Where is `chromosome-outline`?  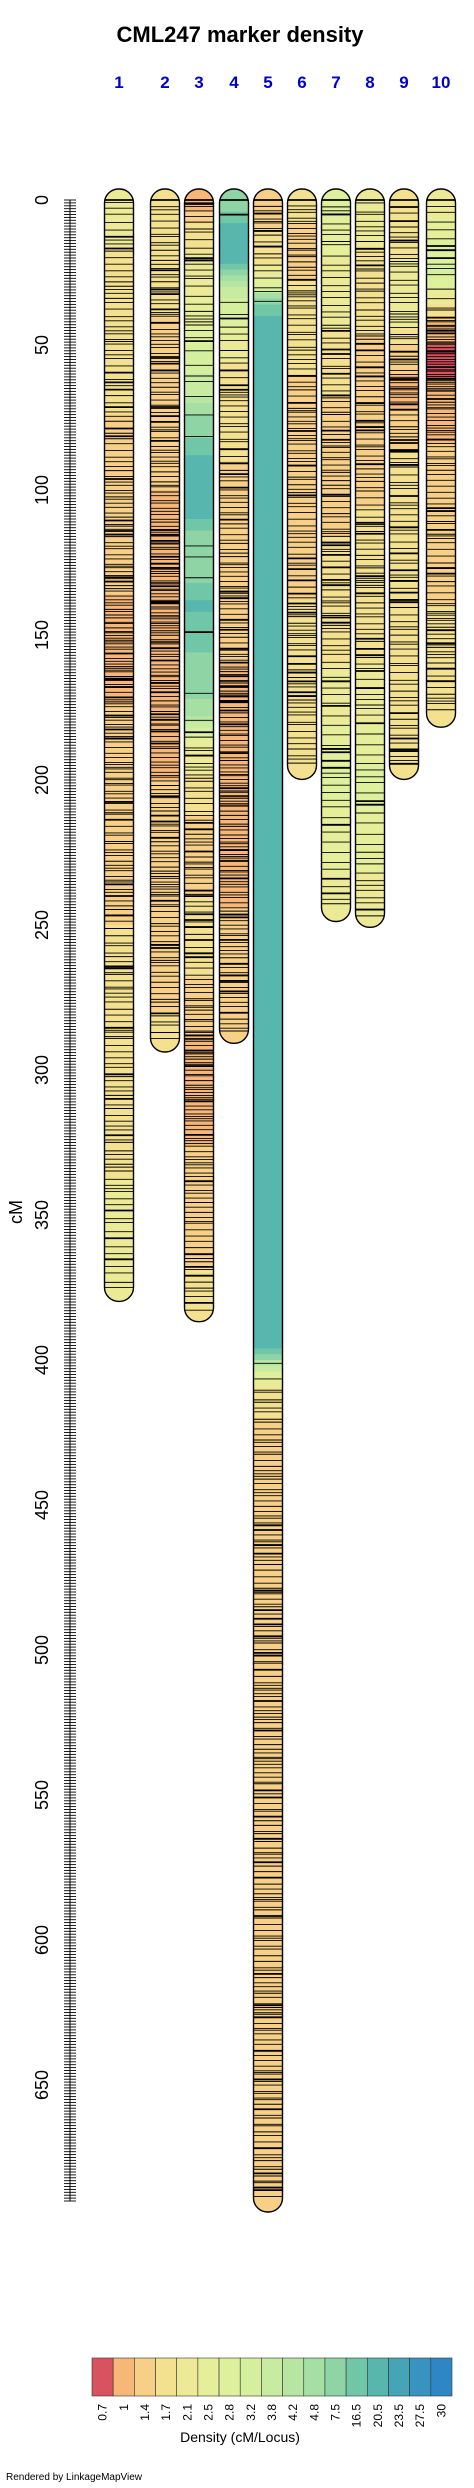 chromosome-outline is located at coordinates (165, 620).